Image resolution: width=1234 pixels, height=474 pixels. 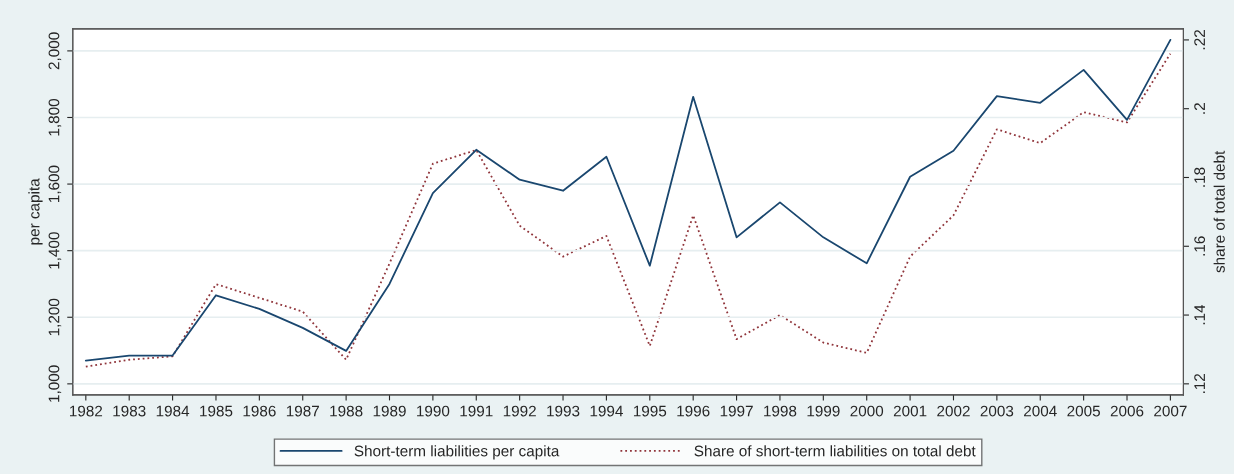 What do you see at coordinates (736, 411) in the screenshot?
I see `x-tick-label: 1997` at bounding box center [736, 411].